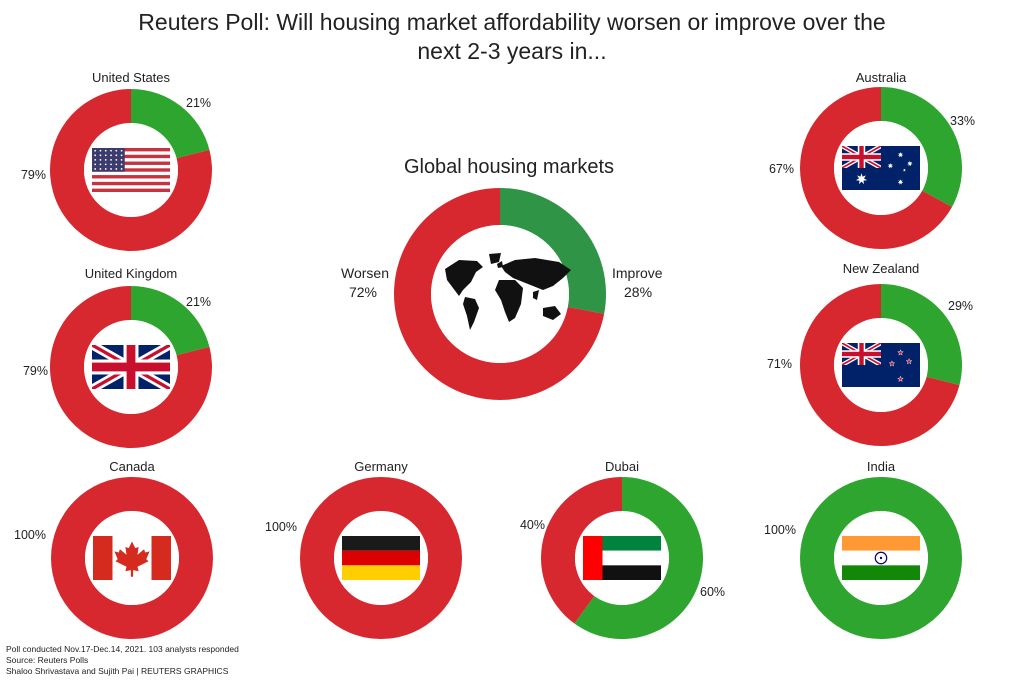 The width and height of the screenshot is (1024, 683). I want to click on worsen-slice-uk, so click(131, 367).